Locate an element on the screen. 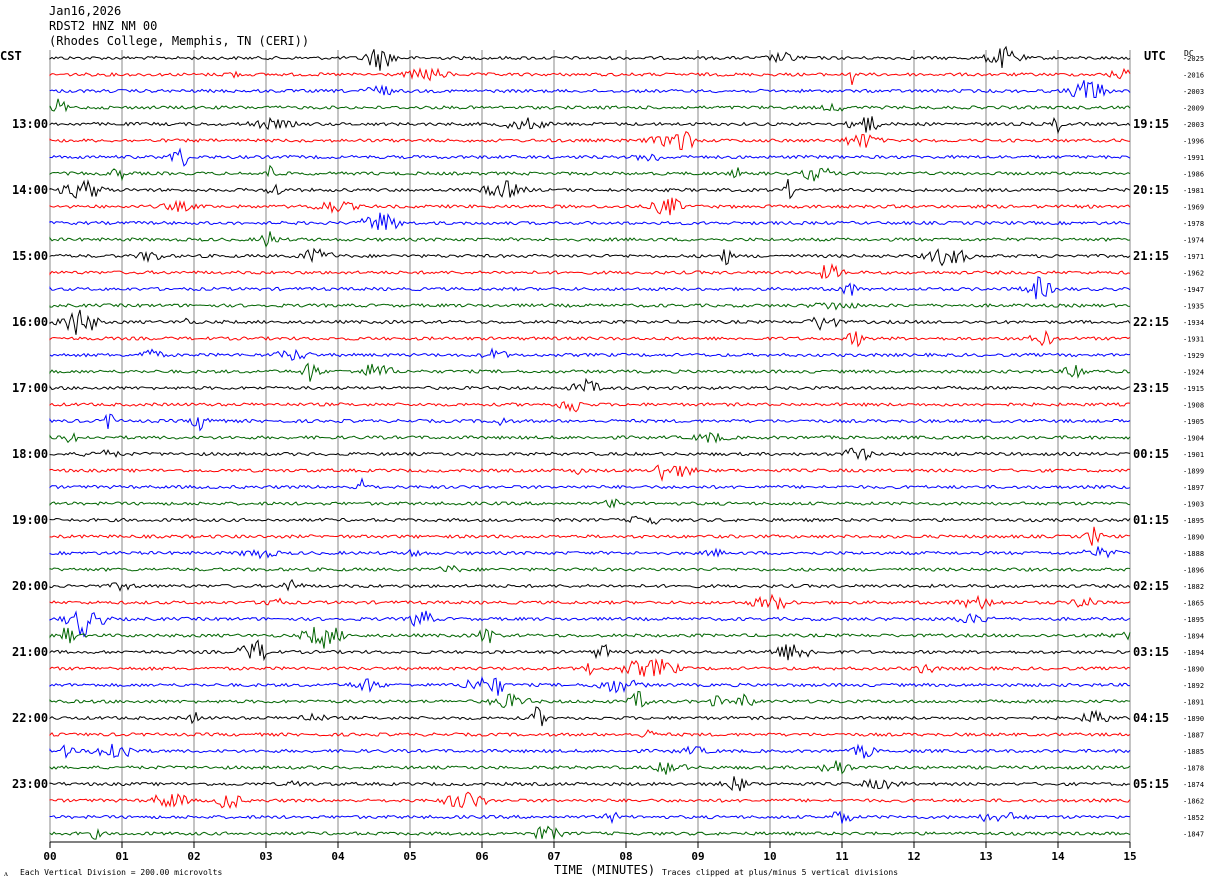 This screenshot has width=1210, height=886. x-tick-label: 13 is located at coordinates (985, 856).